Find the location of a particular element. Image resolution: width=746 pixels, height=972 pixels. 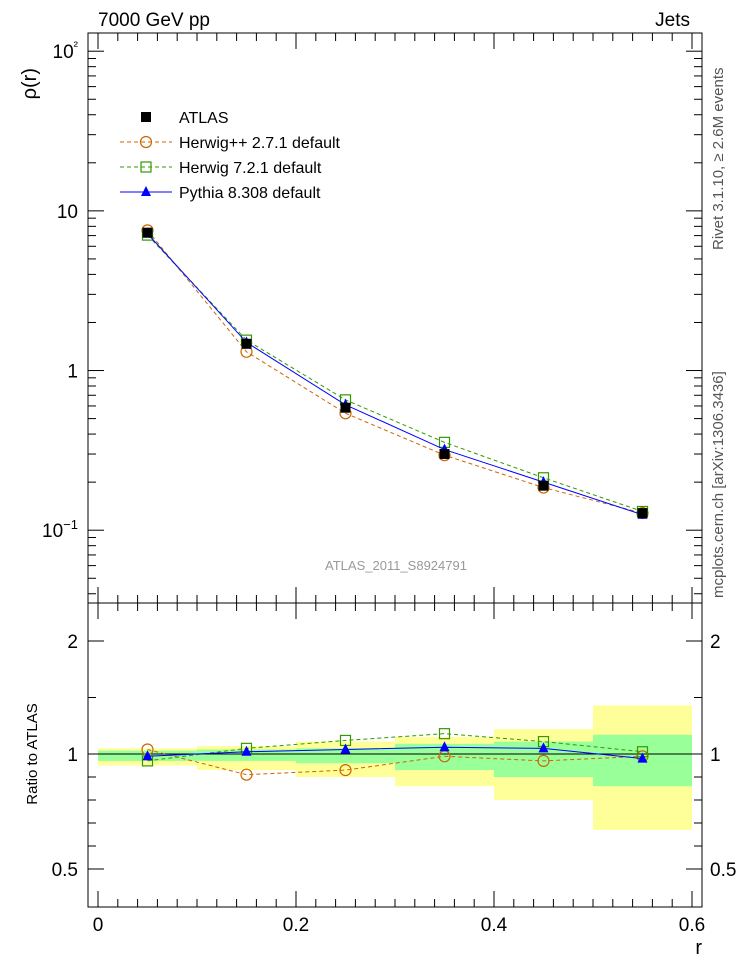

legend-label-herwig-2-7-1-default: Herwig++ 2.7.1 default is located at coordinates (260, 143).